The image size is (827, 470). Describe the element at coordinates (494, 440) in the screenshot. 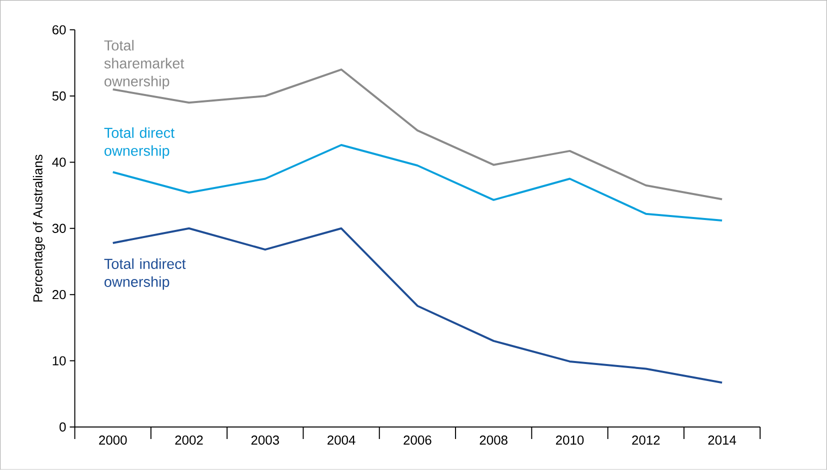

I see `x-tick-label: 2008` at that location.